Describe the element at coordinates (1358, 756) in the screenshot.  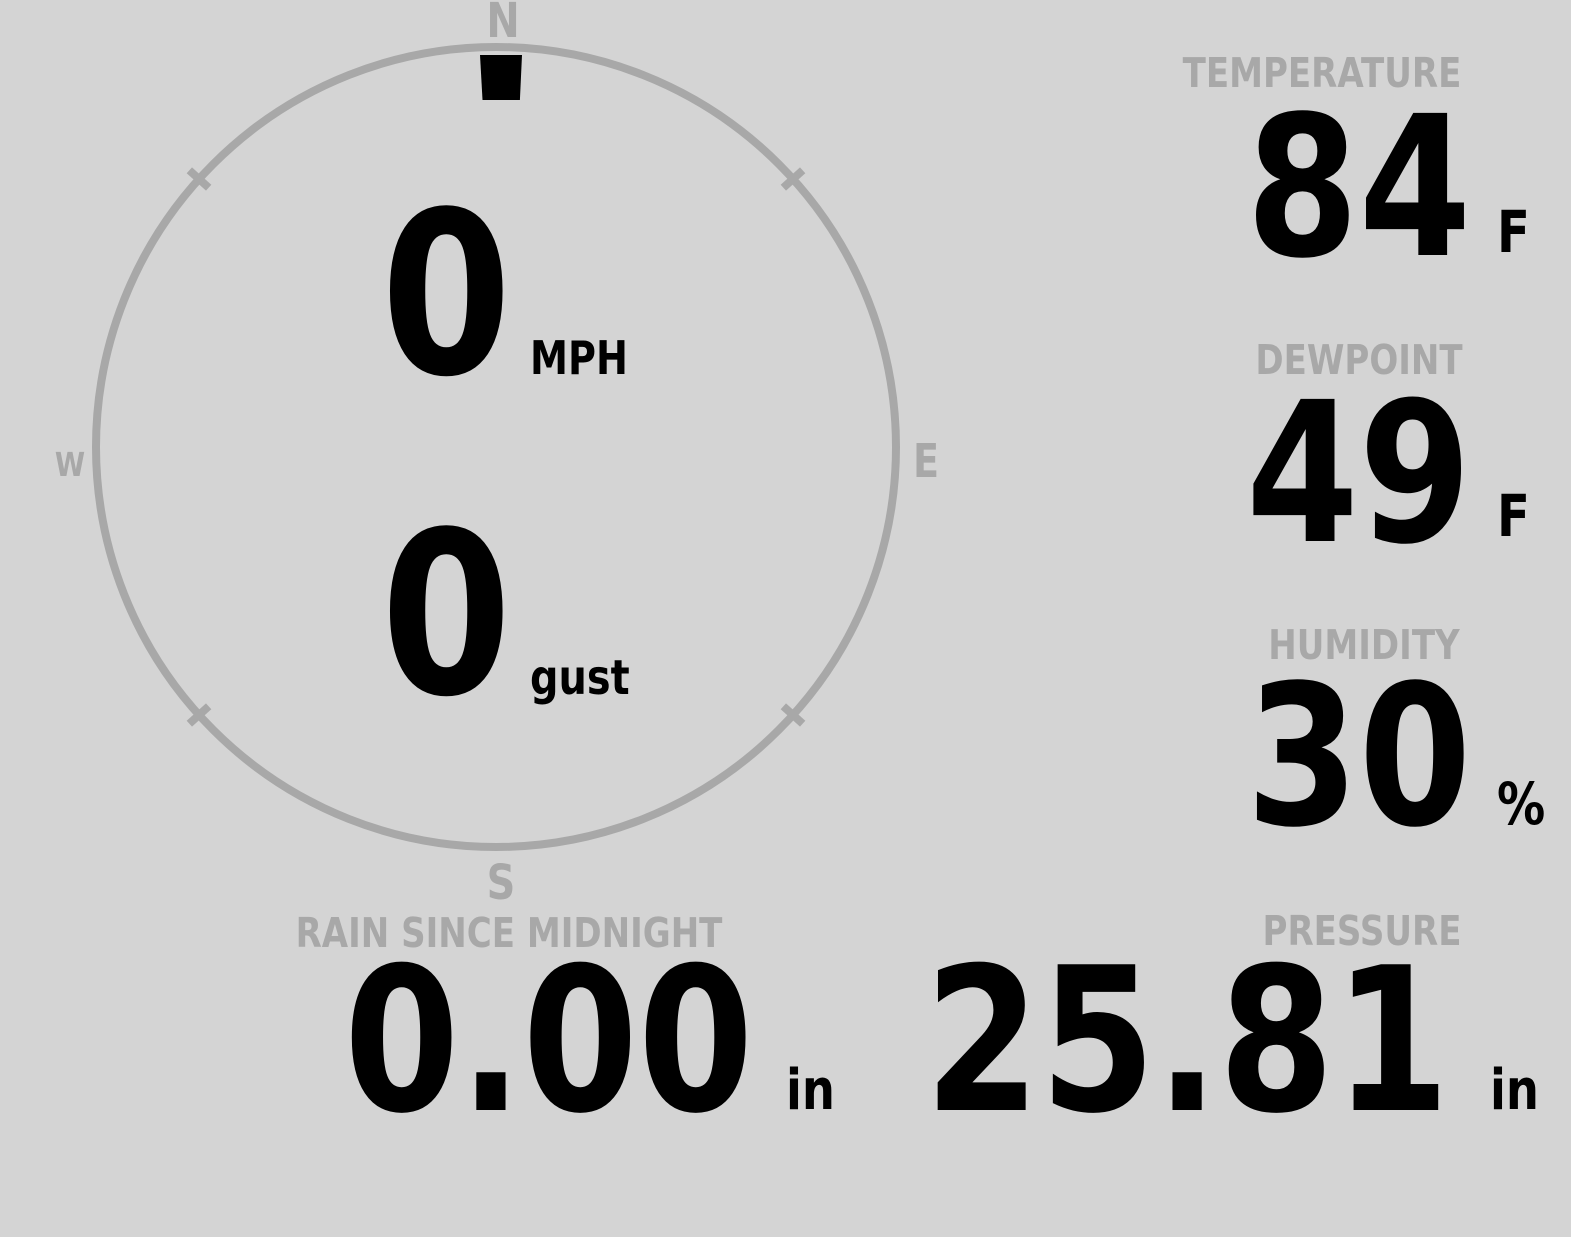
I see `humidity-value: 30` at that location.